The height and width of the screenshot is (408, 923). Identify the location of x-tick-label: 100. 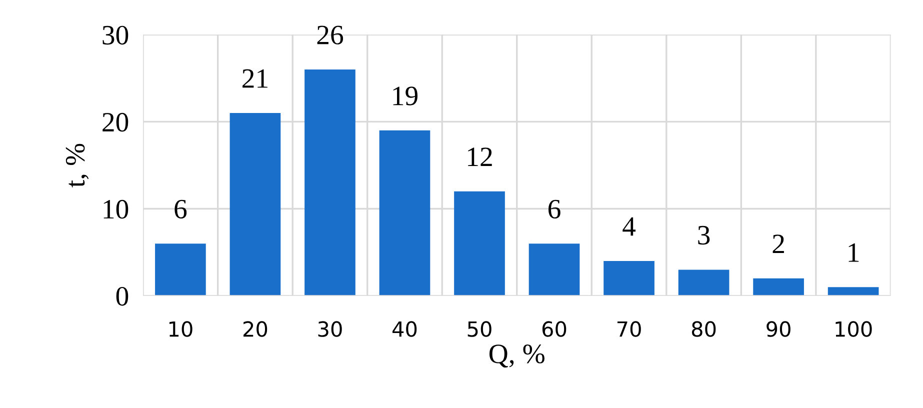
(854, 329).